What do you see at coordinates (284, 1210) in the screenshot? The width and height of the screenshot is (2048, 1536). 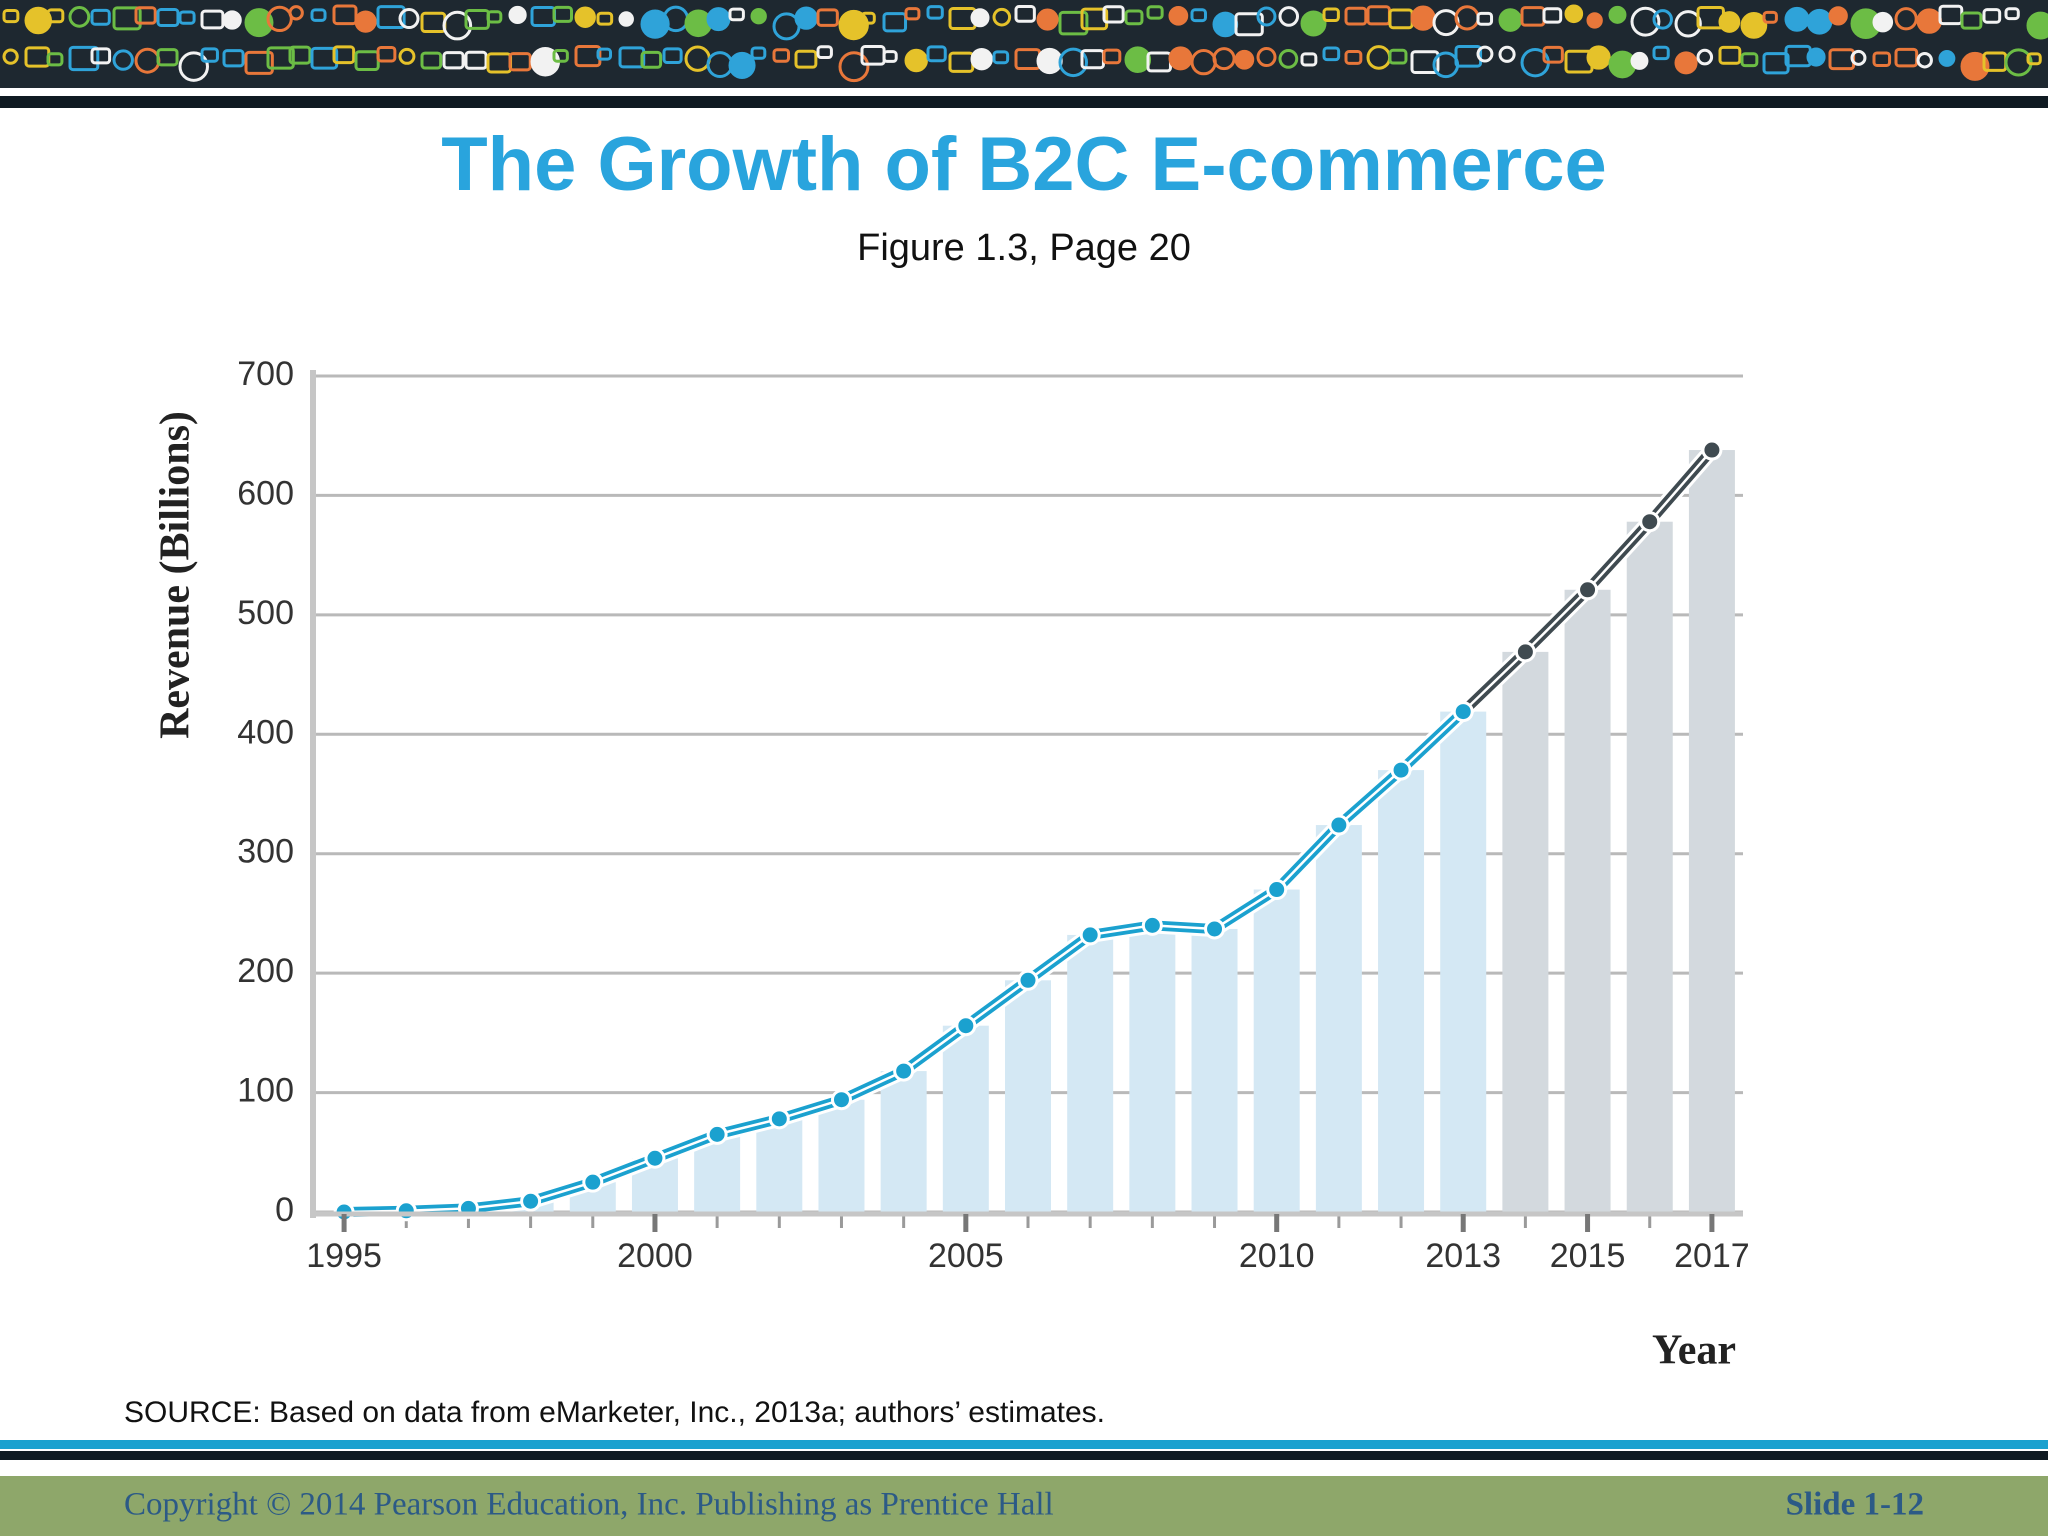 I see `y-tick-label: 0` at bounding box center [284, 1210].